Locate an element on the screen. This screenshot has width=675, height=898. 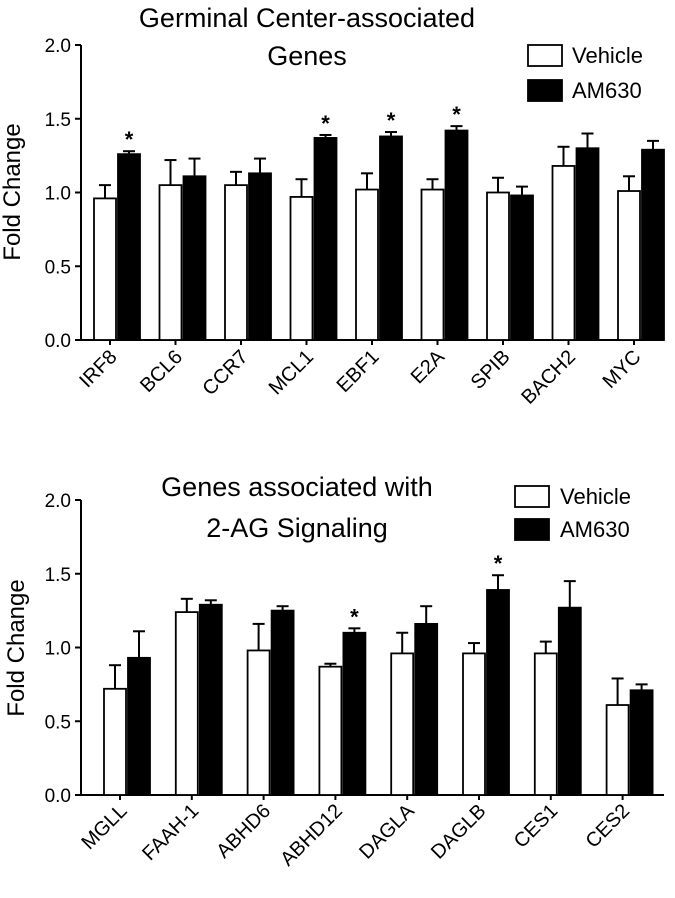
bar-am630-bcl6 is located at coordinates (194, 258).